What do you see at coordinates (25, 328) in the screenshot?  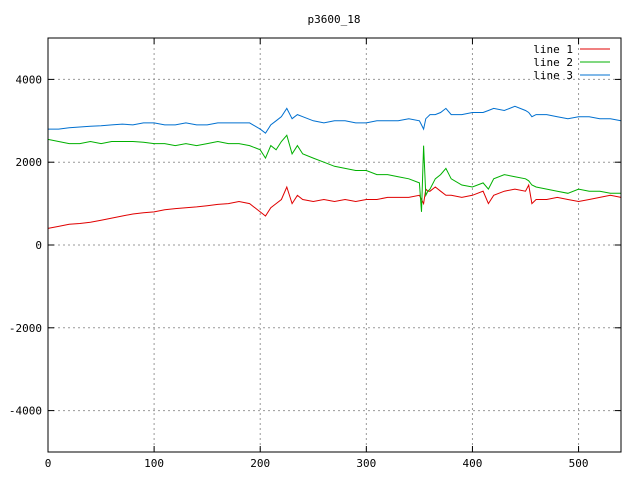 I see `y-tick-label: -2000` at bounding box center [25, 328].